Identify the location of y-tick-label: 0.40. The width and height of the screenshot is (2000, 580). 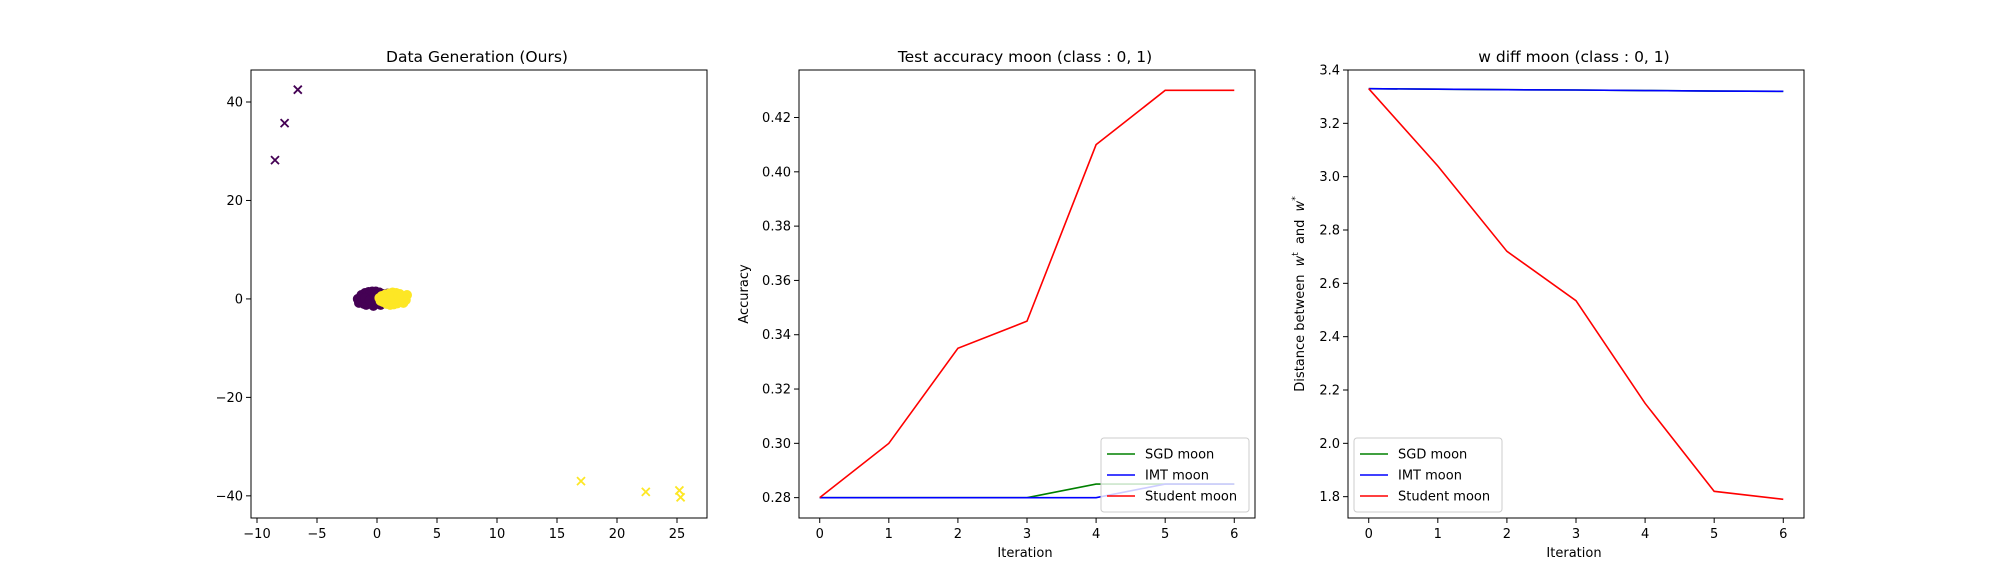
(776, 172).